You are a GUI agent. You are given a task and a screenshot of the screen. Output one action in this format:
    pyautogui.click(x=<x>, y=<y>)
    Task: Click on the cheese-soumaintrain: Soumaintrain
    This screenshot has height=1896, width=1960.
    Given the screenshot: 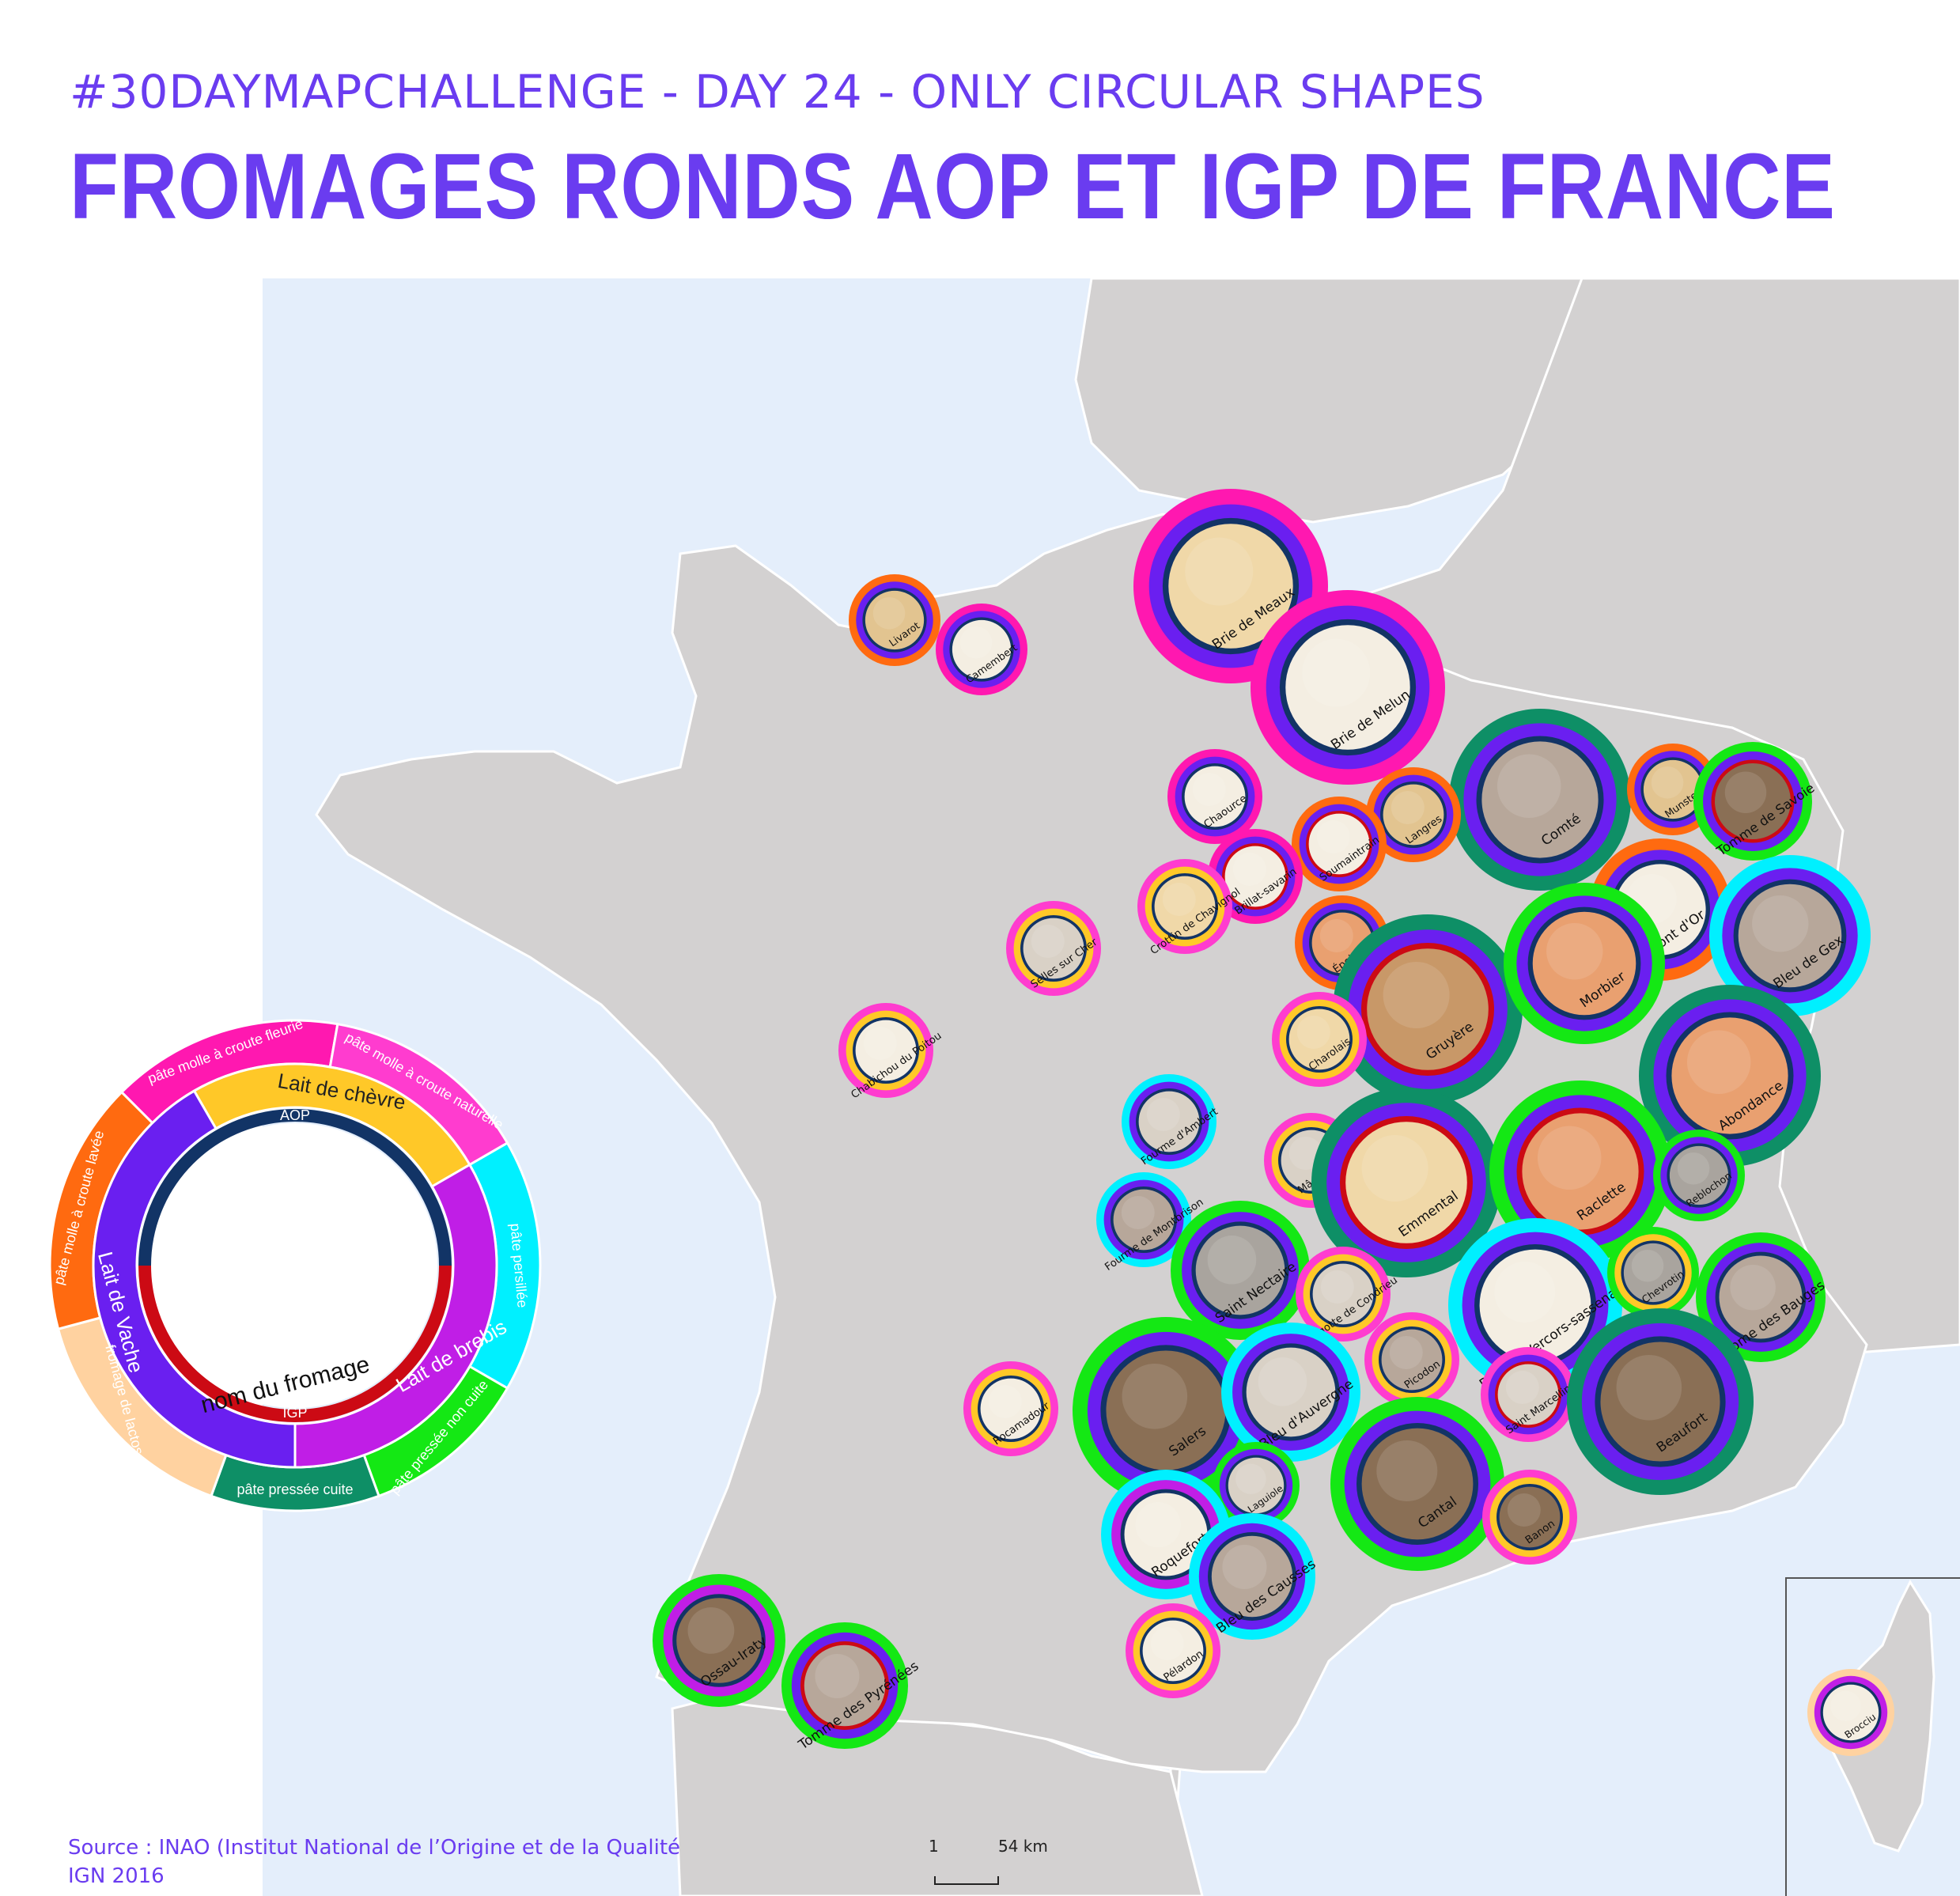 What is the action you would take?
    pyautogui.click(x=1339, y=844)
    